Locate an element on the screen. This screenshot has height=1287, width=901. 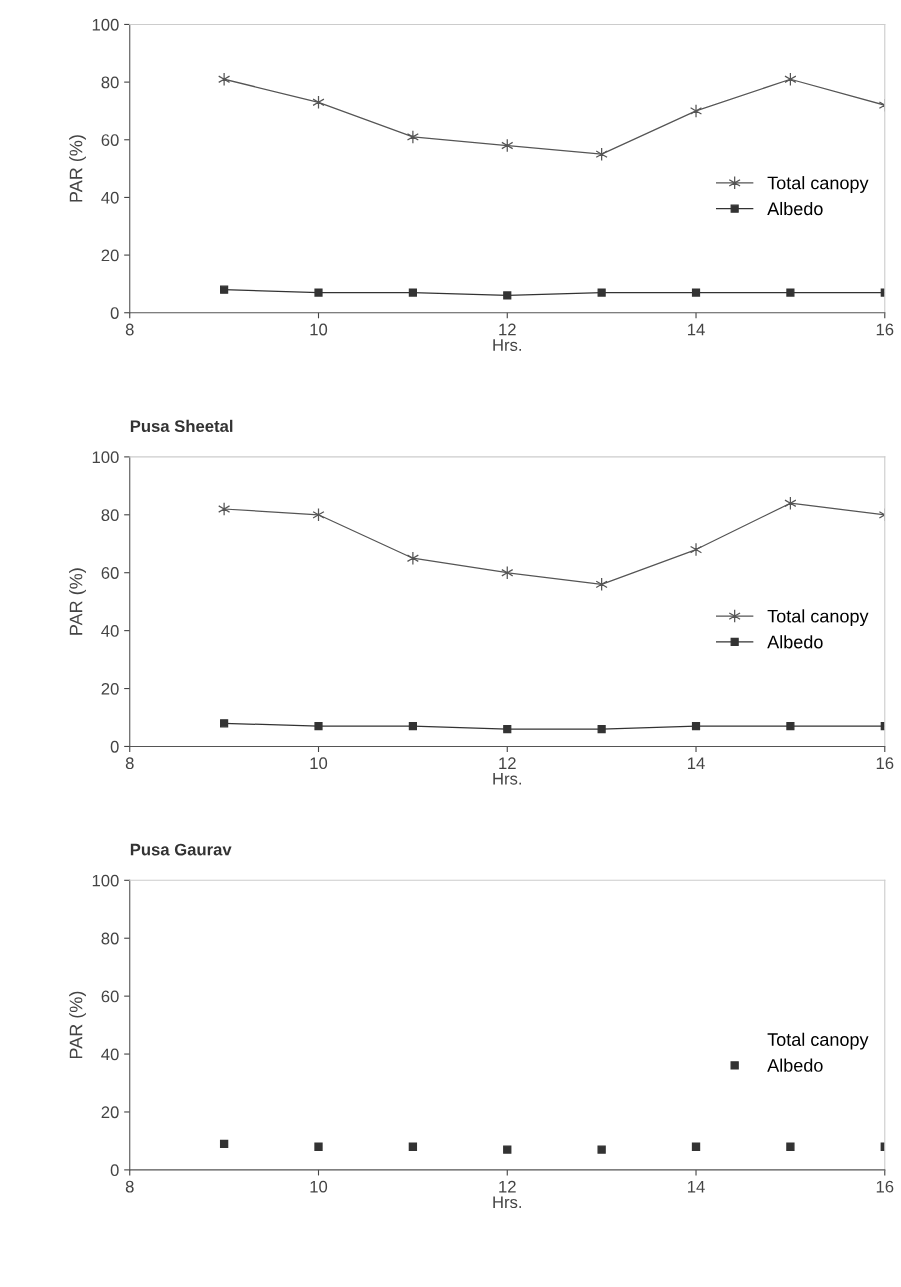
text: Total canopy is located at coordinates (818, 1041).